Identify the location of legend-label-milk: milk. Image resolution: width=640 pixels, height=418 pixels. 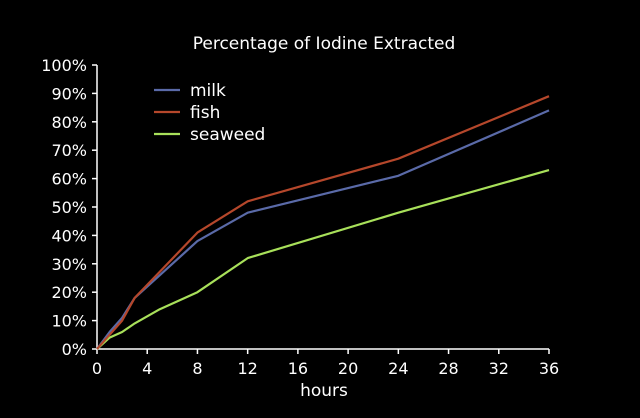
(208, 91).